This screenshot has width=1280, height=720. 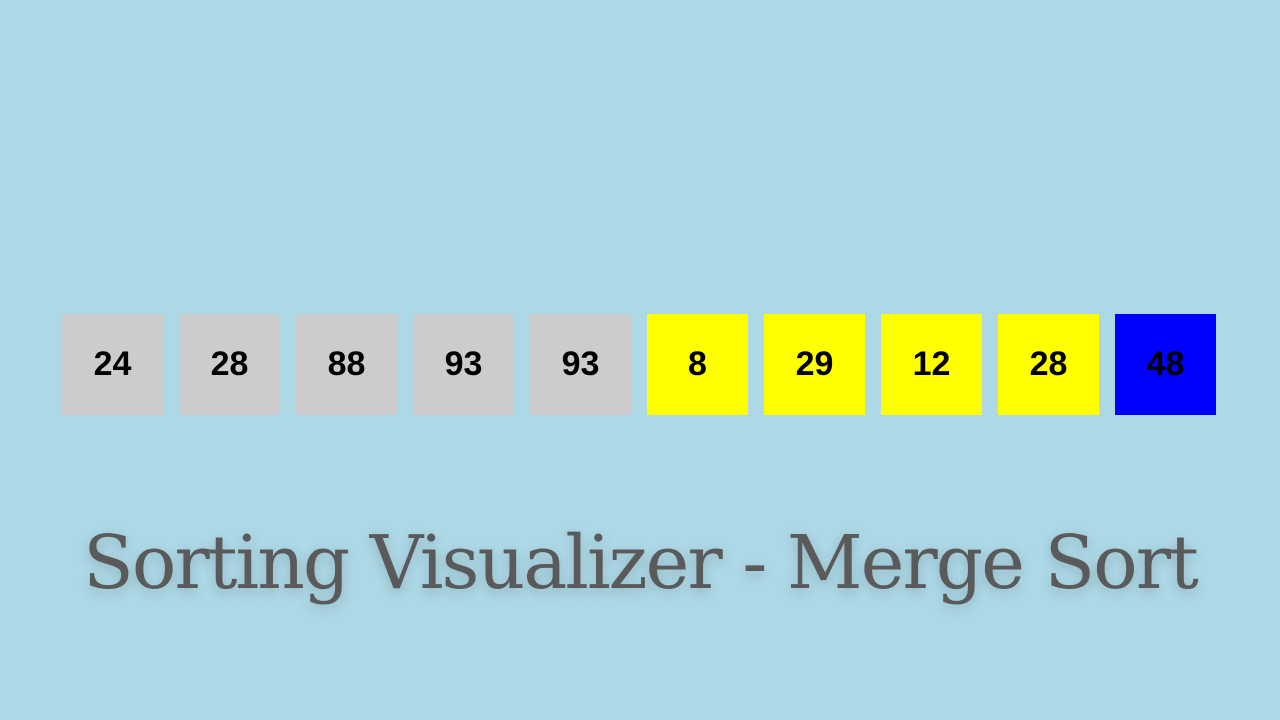 I want to click on array-cell-3: 93, so click(x=463, y=364).